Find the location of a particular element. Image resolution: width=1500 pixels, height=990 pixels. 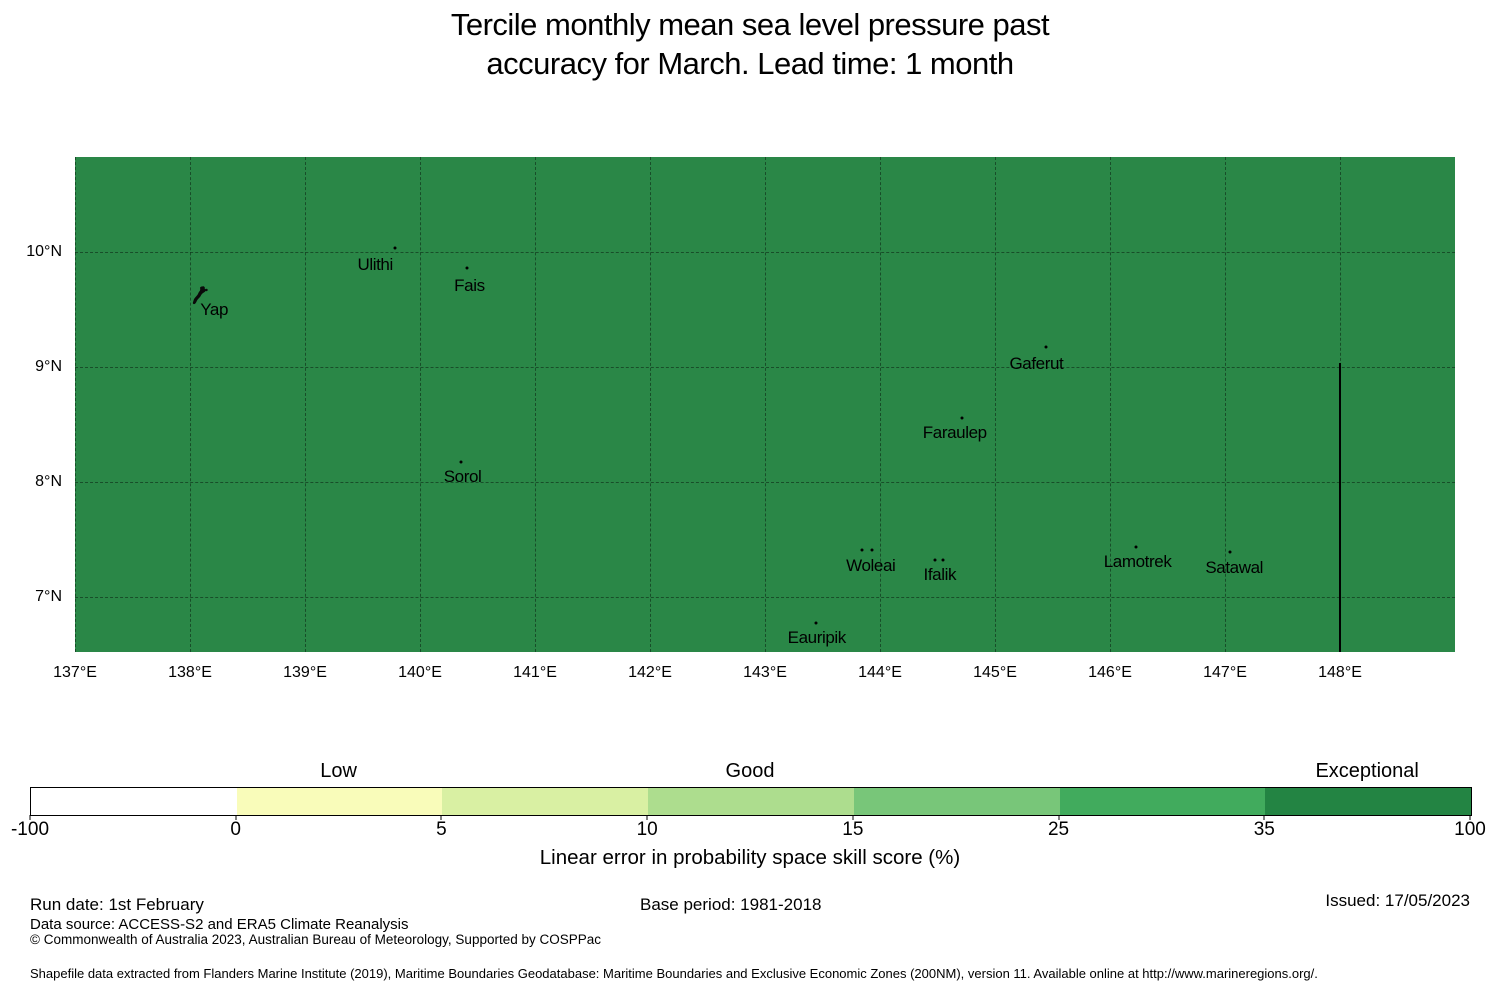

colorbar-tick-label: 100 is located at coordinates (1470, 829).